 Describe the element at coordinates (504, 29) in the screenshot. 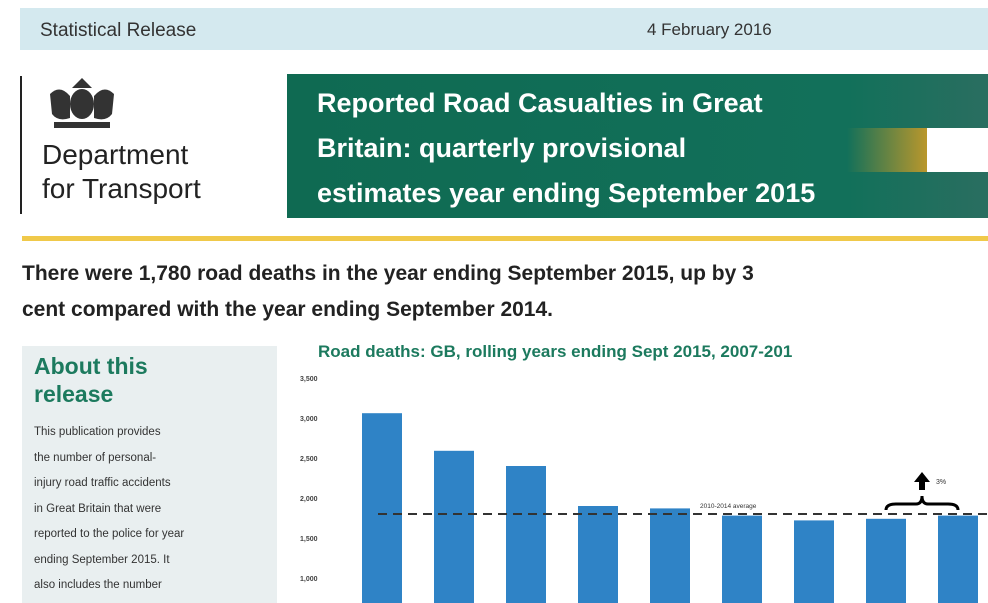

I see `header-bar: Statistical Release 4 February 2016` at that location.